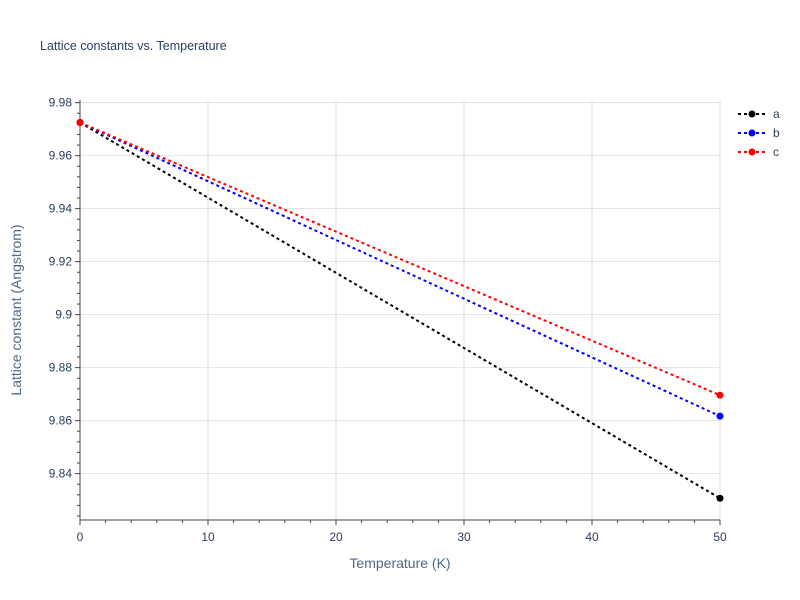 The width and height of the screenshot is (800, 600). Describe the element at coordinates (16, 309) in the screenshot. I see `y-axis-title: Lattice constant (Angstrom)` at that location.